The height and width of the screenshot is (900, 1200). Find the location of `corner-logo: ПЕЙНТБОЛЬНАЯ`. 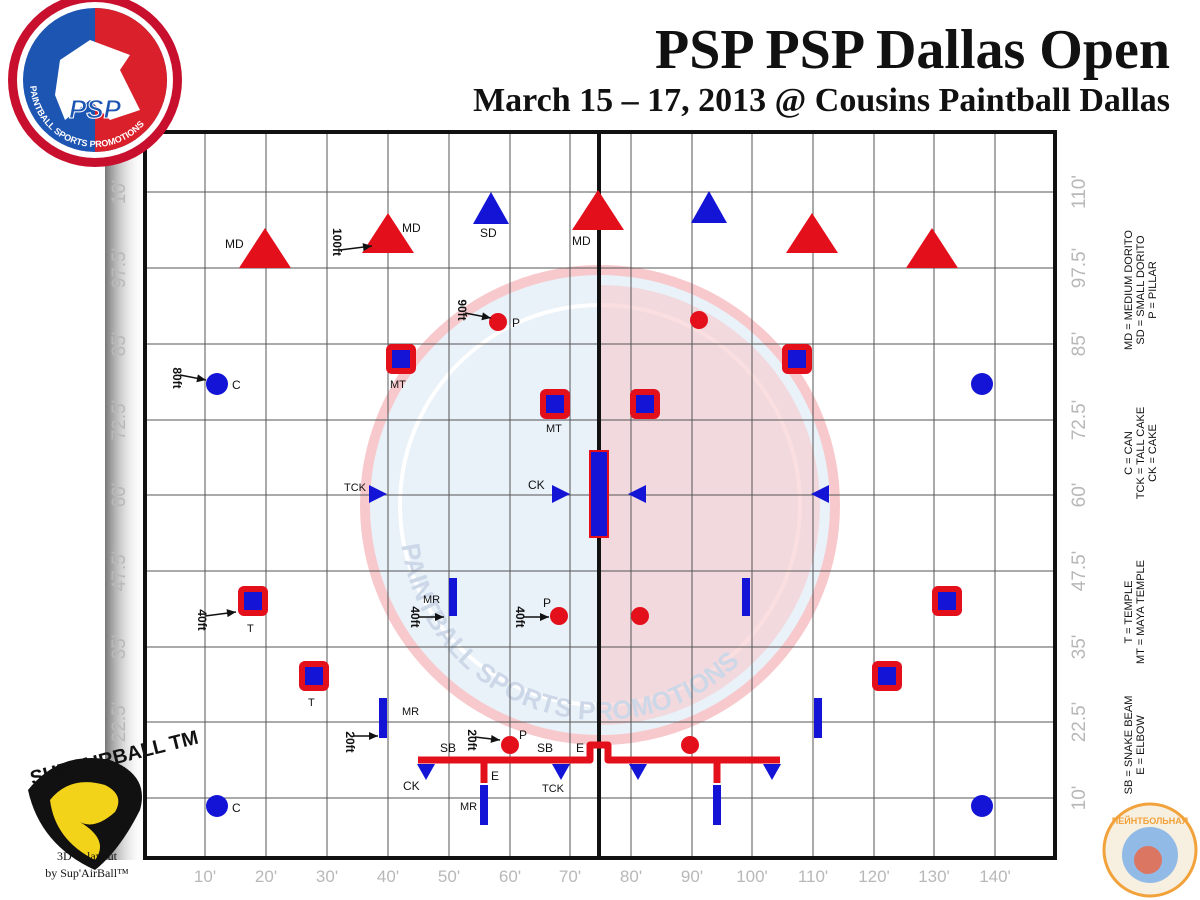

corner-logo: ПЕЙНТБОЛЬНАЯ is located at coordinates (1150, 850).